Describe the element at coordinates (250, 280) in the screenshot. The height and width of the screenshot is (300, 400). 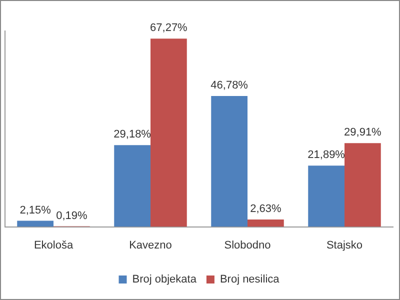
I see `legend-label: Broj nesilica` at that location.